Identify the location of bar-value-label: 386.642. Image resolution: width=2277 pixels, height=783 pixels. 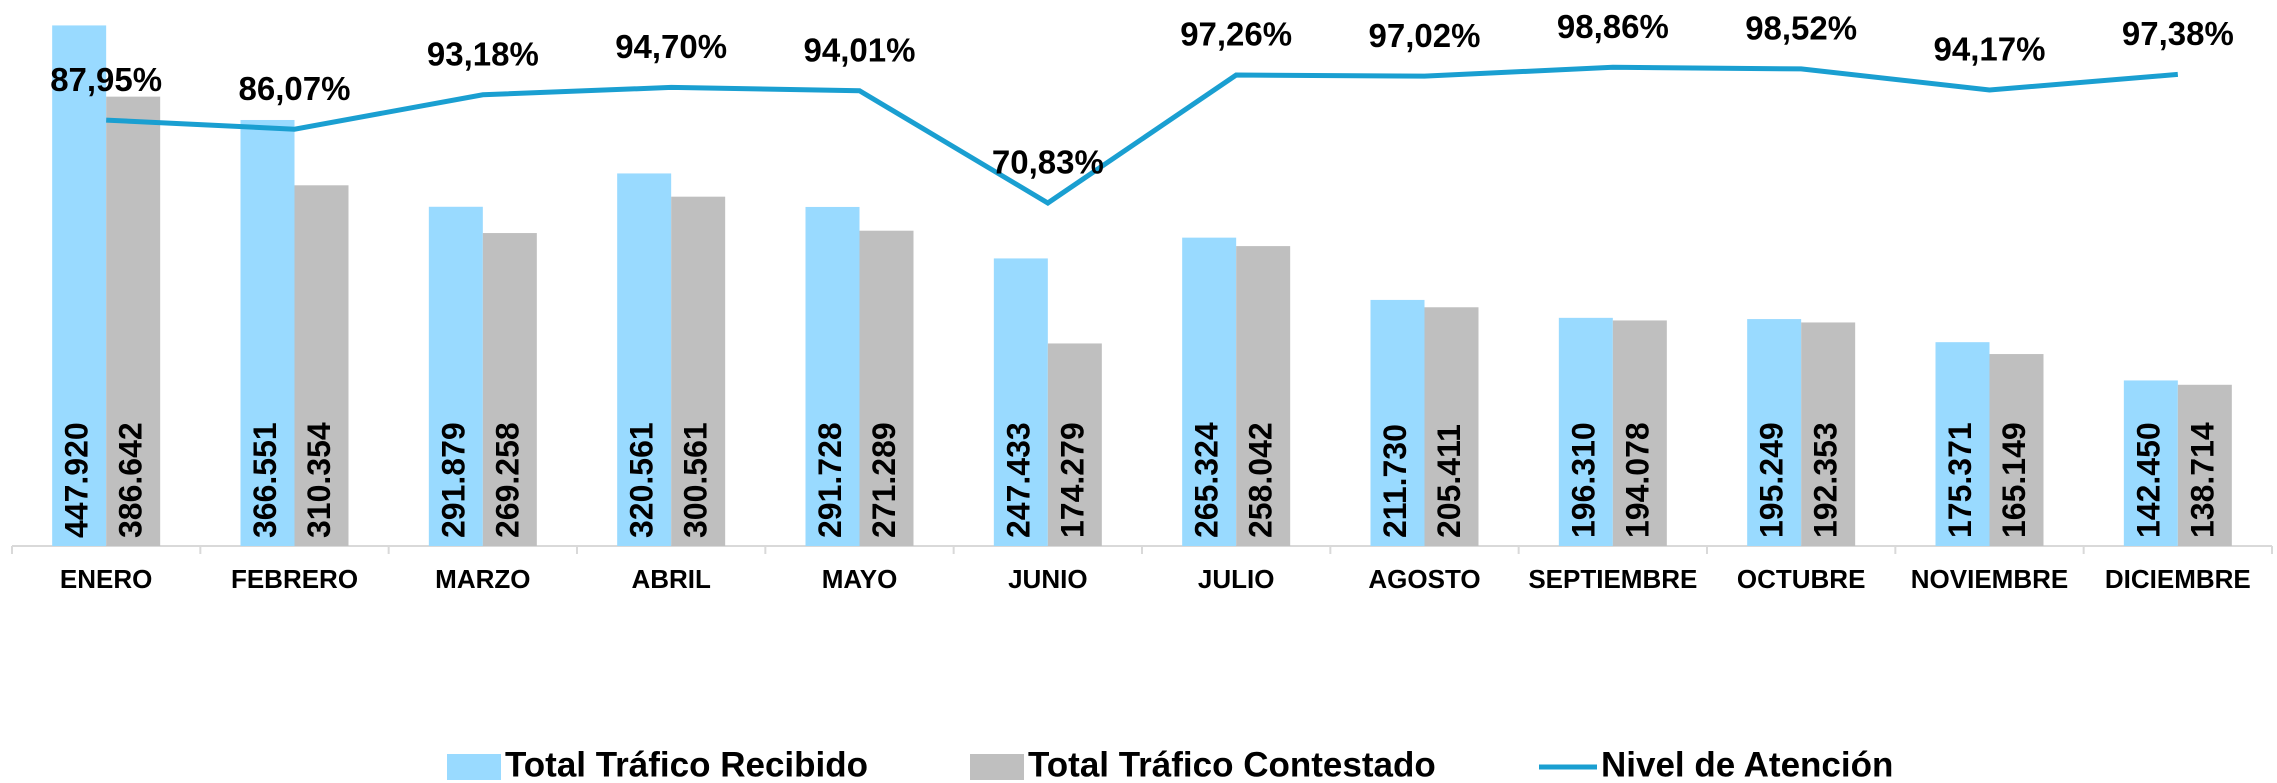
(131, 480).